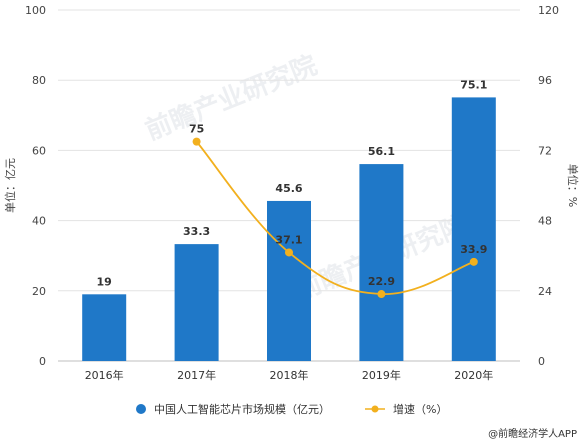  What do you see at coordinates (473, 249) in the screenshot?
I see `line-value-label: 33.9` at bounding box center [473, 249].